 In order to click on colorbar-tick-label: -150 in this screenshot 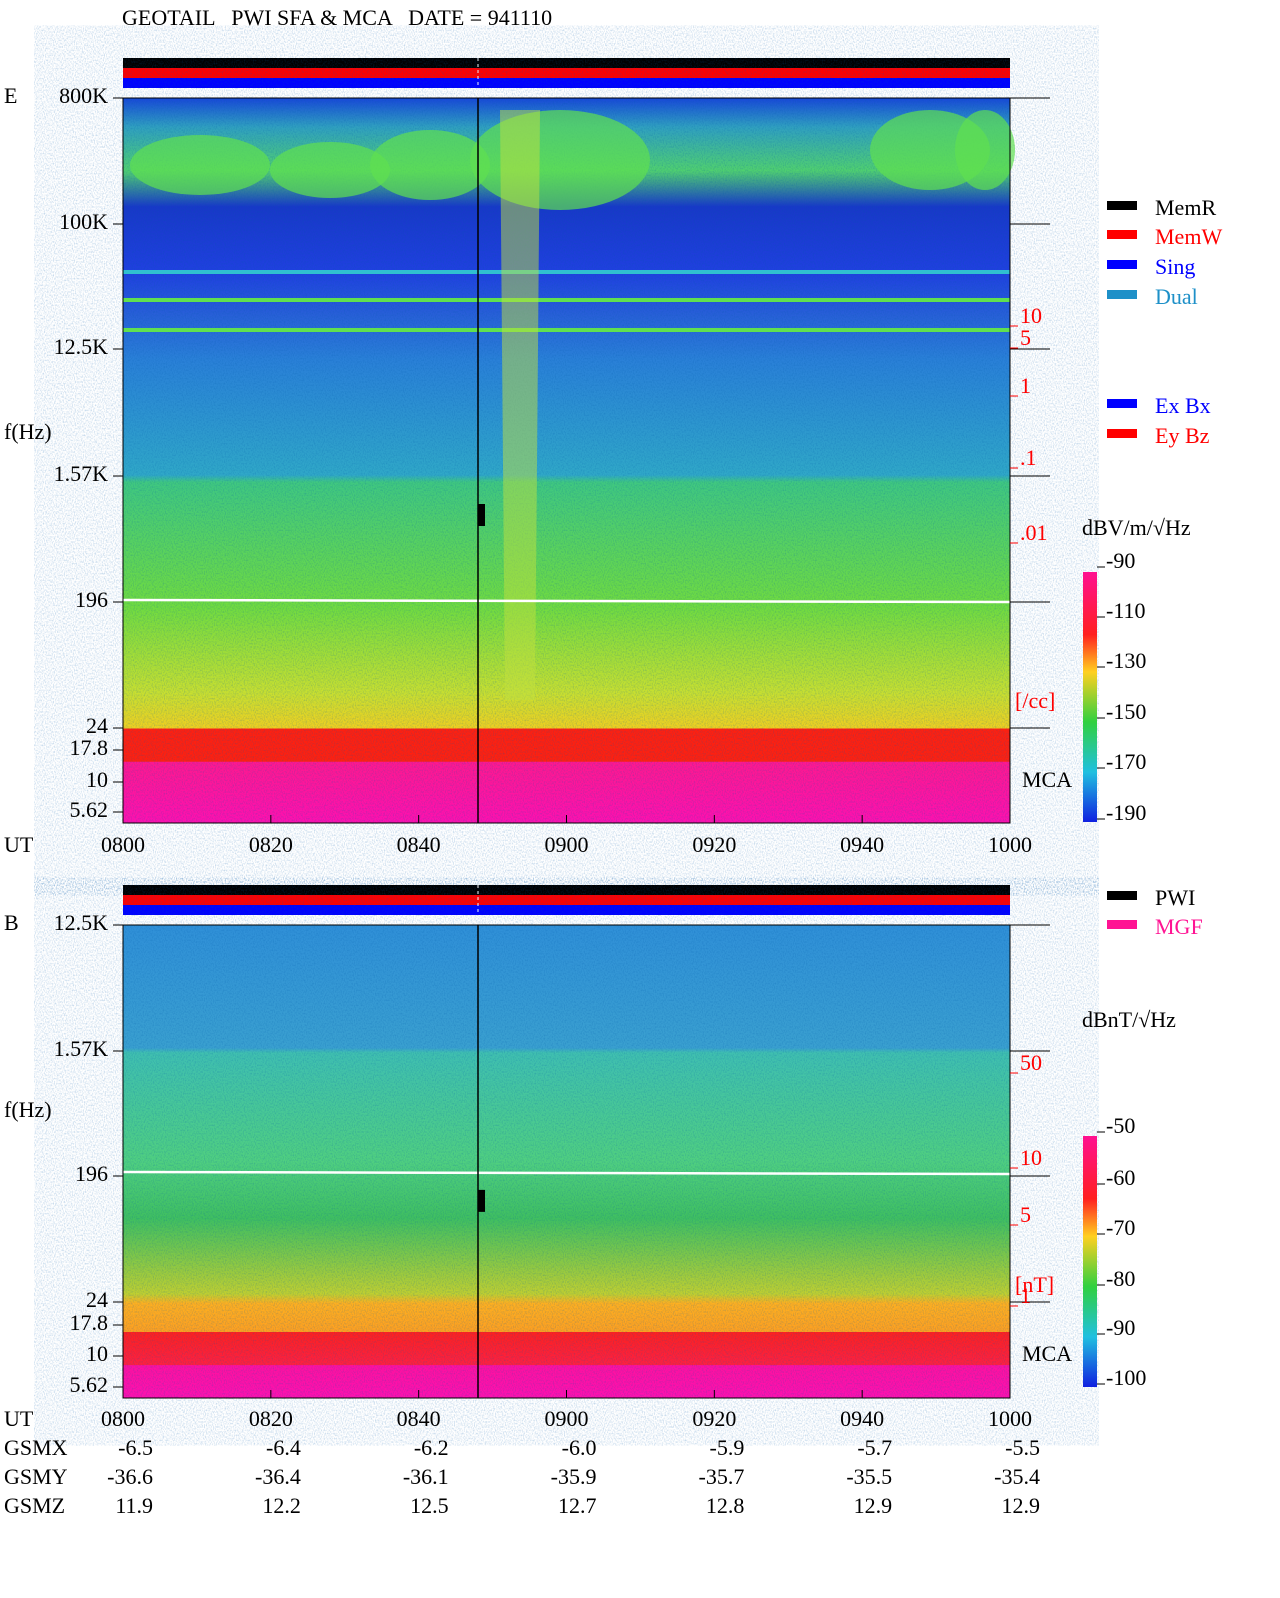, I will do `click(1126, 711)`.